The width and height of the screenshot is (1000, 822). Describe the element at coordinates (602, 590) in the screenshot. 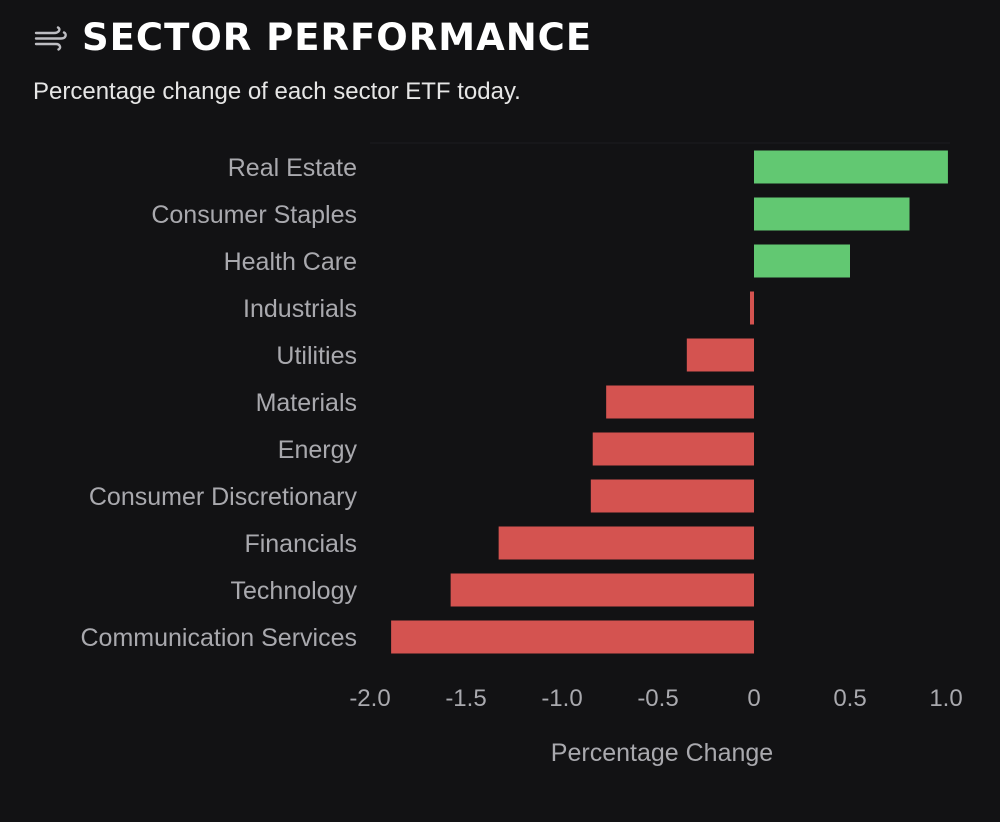

I see `bar-technology` at that location.